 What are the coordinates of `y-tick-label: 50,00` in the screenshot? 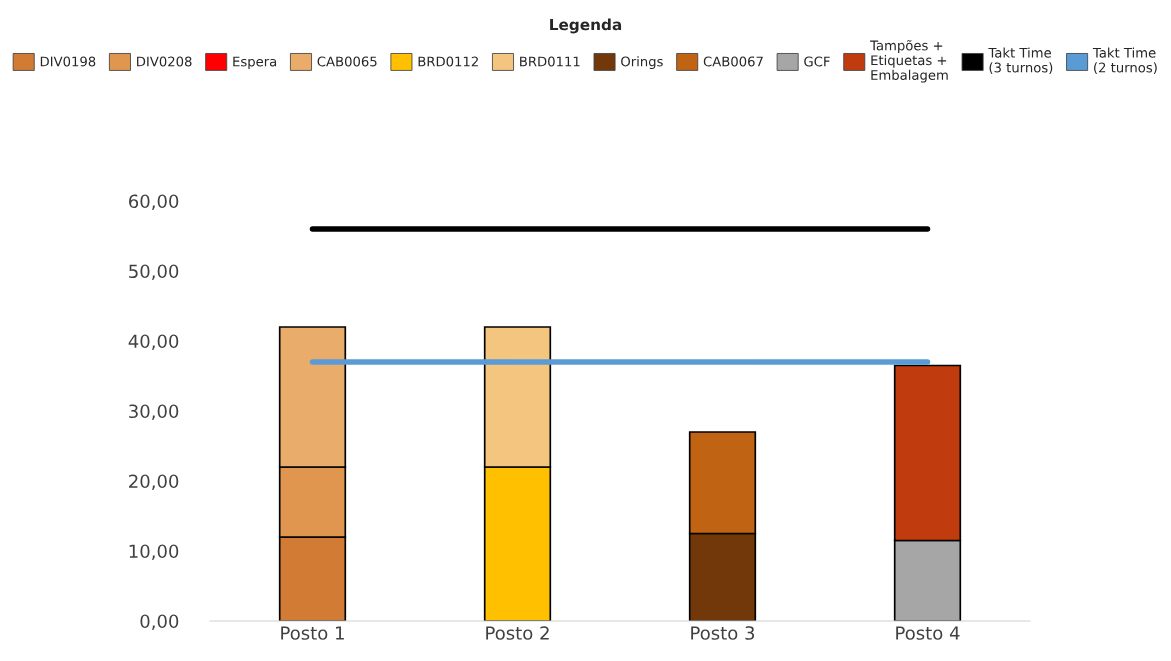 It's located at (154, 272).